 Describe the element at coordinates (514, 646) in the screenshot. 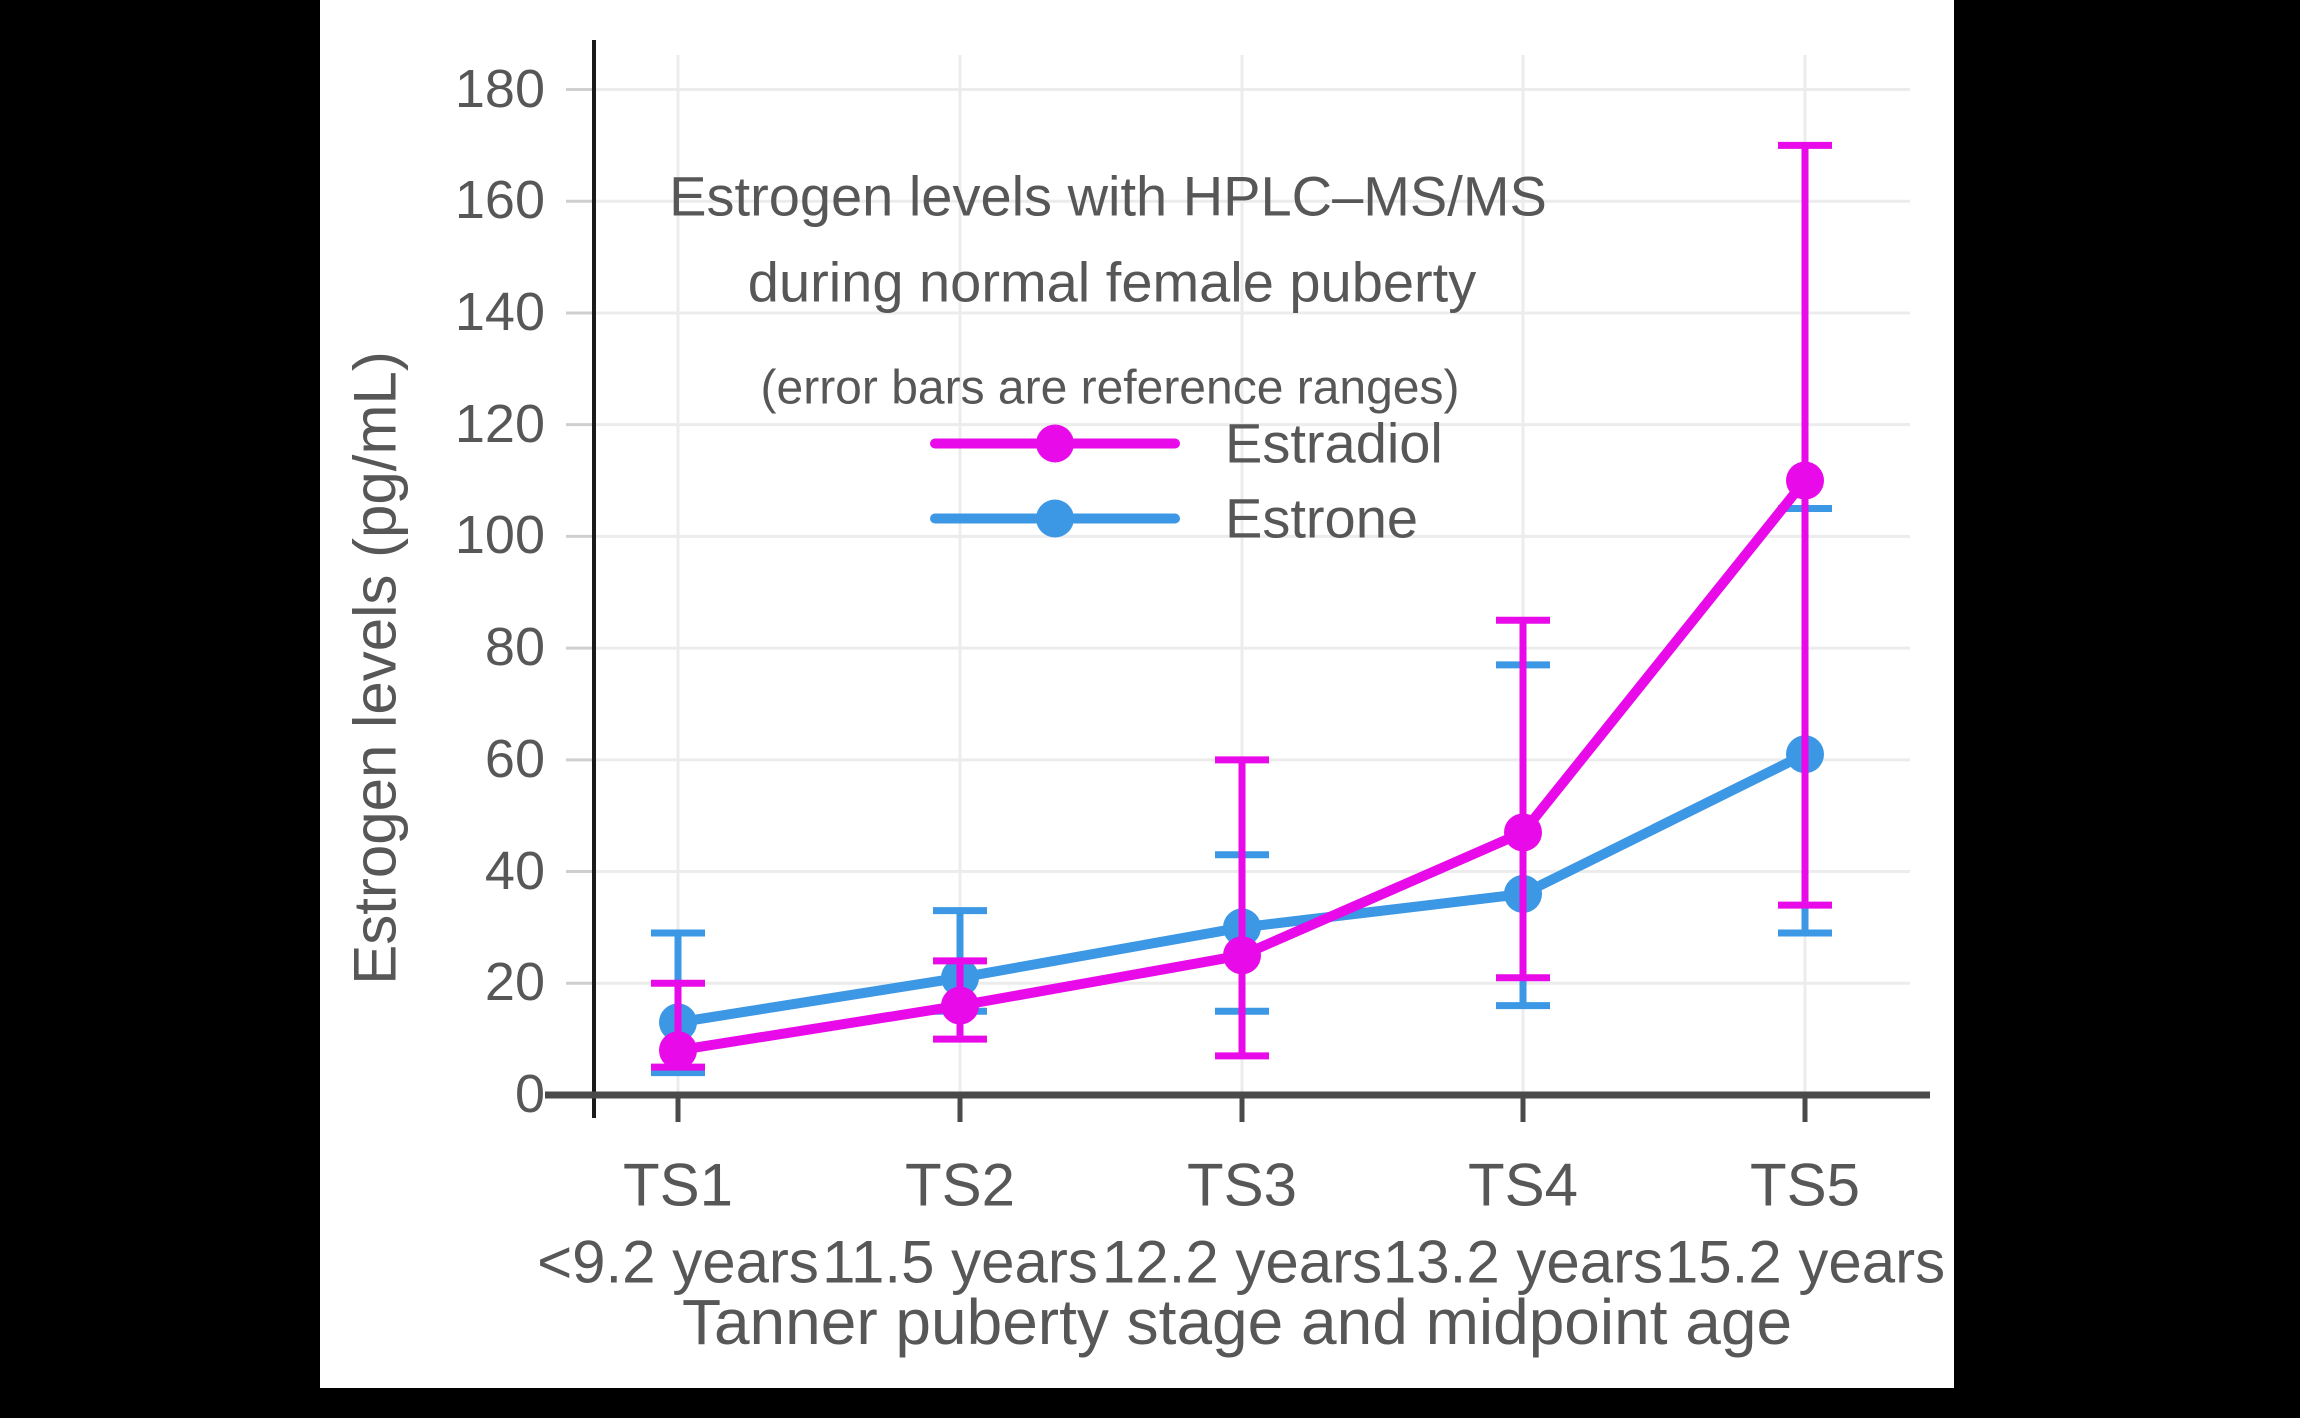

I see `y-tick-label-80: 80` at that location.